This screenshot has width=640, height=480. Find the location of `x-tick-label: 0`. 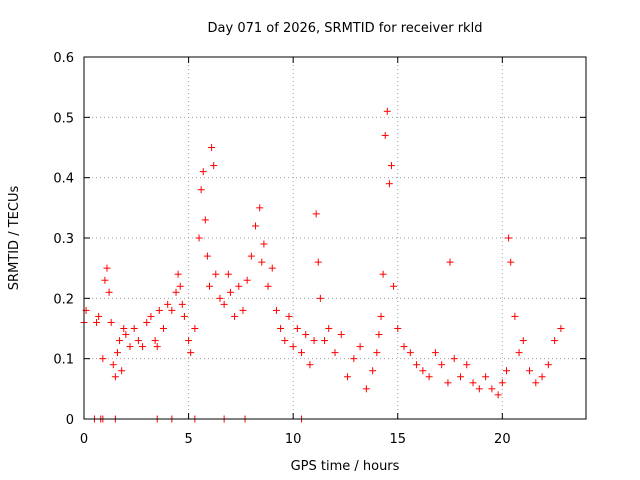

x-tick-label: 0 is located at coordinates (84, 439).